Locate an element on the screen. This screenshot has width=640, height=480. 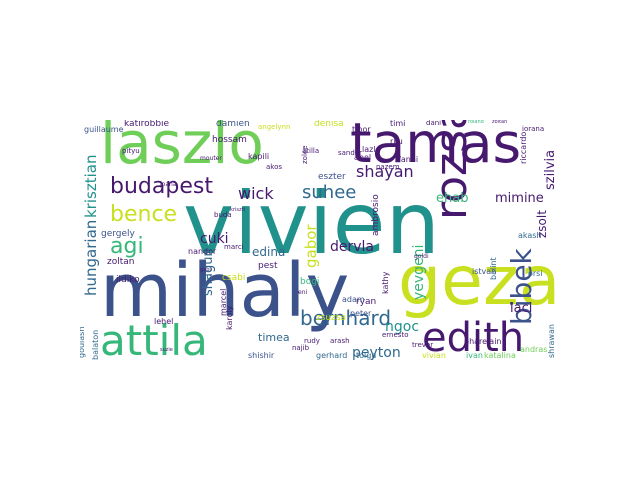
word-guillaume: roland is located at coordinates (476, 122).